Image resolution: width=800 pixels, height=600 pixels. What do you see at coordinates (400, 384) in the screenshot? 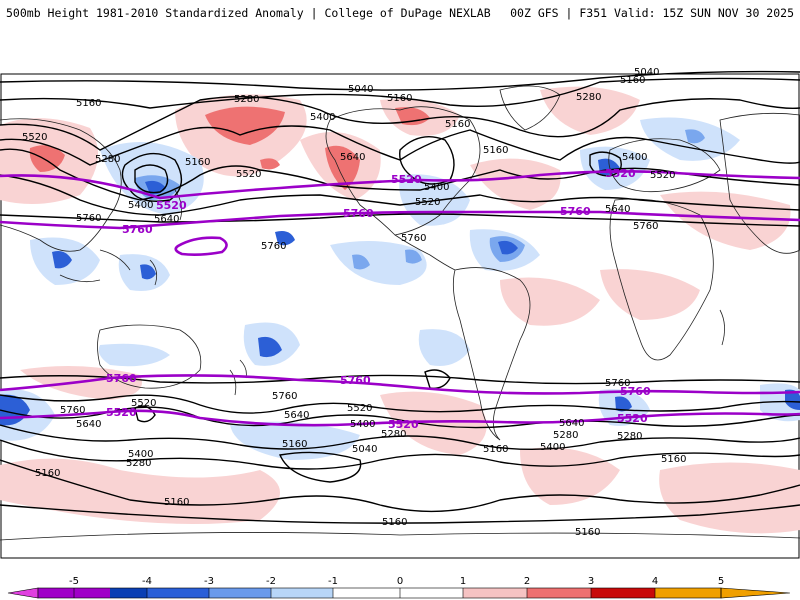
I see `purple-5760-south` at bounding box center [400, 384].